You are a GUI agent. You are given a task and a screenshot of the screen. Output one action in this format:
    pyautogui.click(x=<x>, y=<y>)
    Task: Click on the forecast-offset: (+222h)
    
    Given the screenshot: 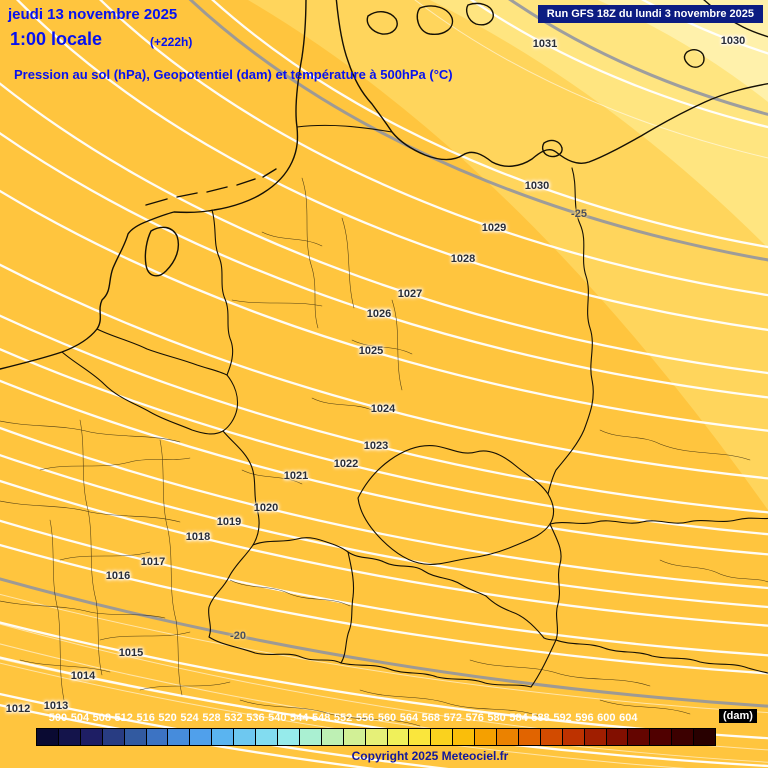 What is the action you would take?
    pyautogui.click(x=171, y=42)
    